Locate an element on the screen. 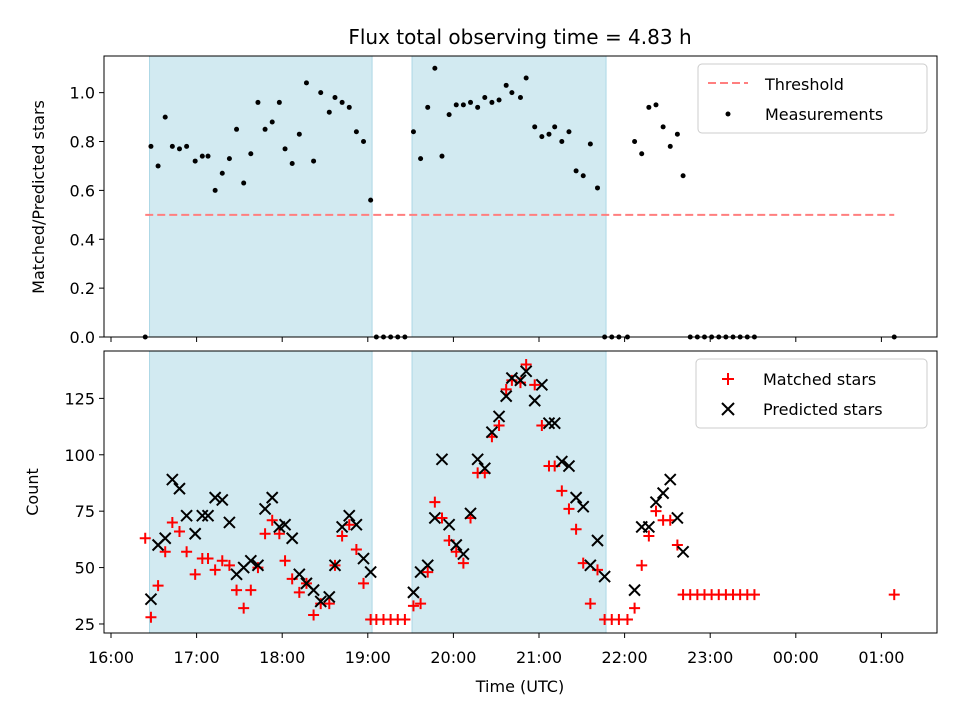 Image resolution: width=960 pixels, height=720 pixels. top-legend: Threshold Measurements is located at coordinates (812, 98).